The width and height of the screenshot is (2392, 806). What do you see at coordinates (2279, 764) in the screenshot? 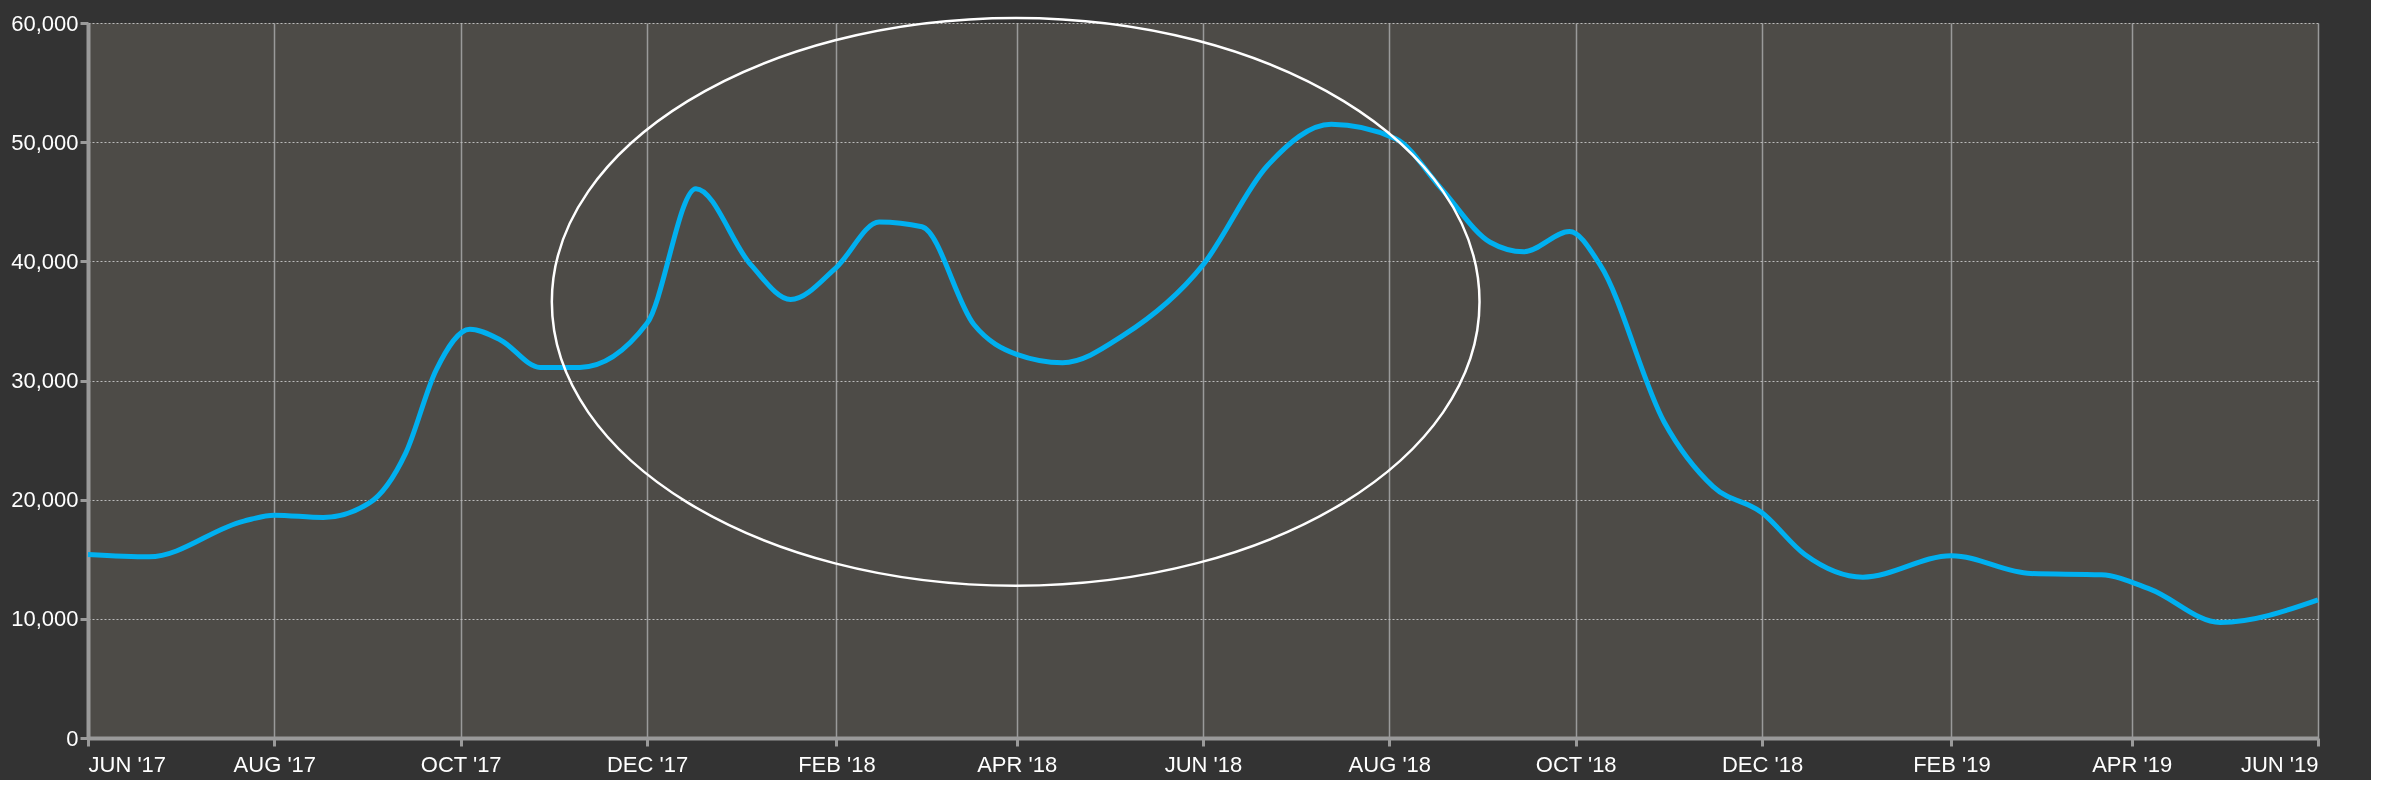
I see `x-tick-label: JUN '19` at bounding box center [2279, 764].